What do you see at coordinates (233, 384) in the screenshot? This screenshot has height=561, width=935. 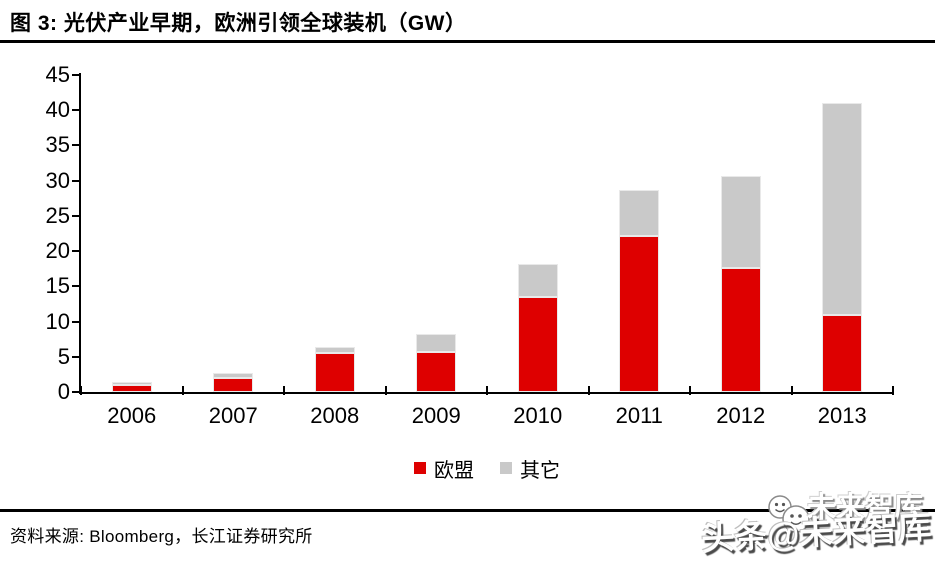 I see `bar-segment-eu-2007` at bounding box center [233, 384].